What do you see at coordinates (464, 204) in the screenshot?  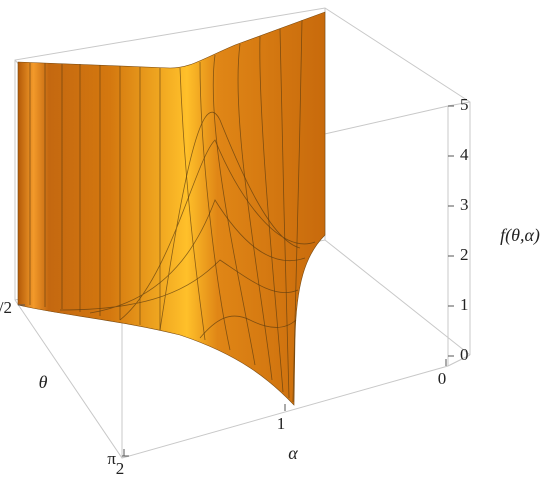 I see `z-tick-label: 3` at bounding box center [464, 204].